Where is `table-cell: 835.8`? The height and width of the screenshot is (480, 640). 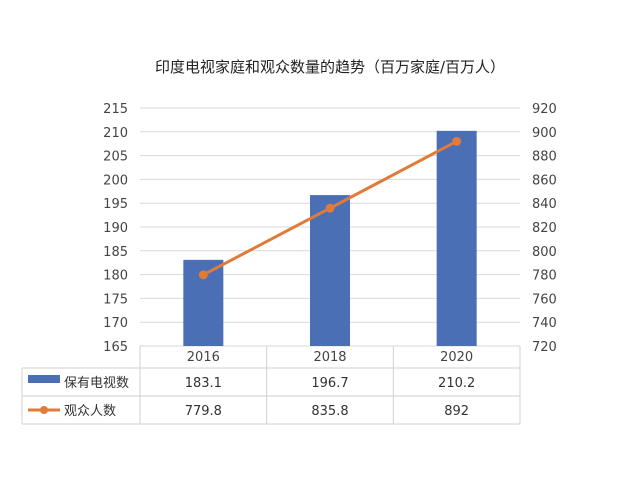 table-cell: 835.8 is located at coordinates (329, 411).